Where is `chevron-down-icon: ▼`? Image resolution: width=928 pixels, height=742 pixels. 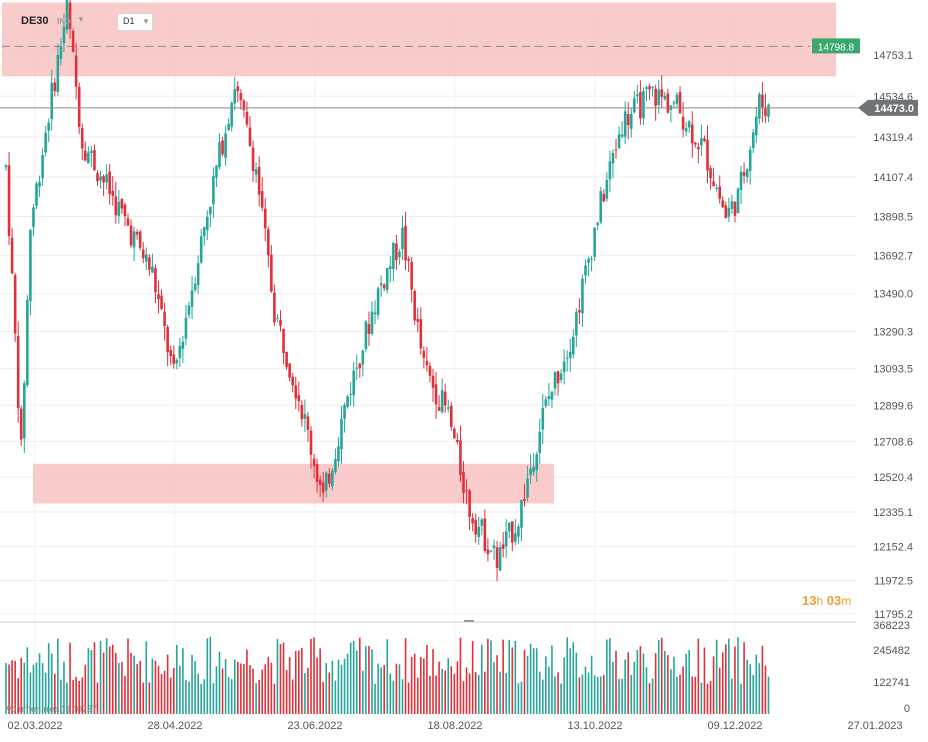 chevron-down-icon: ▼ is located at coordinates (81, 19).